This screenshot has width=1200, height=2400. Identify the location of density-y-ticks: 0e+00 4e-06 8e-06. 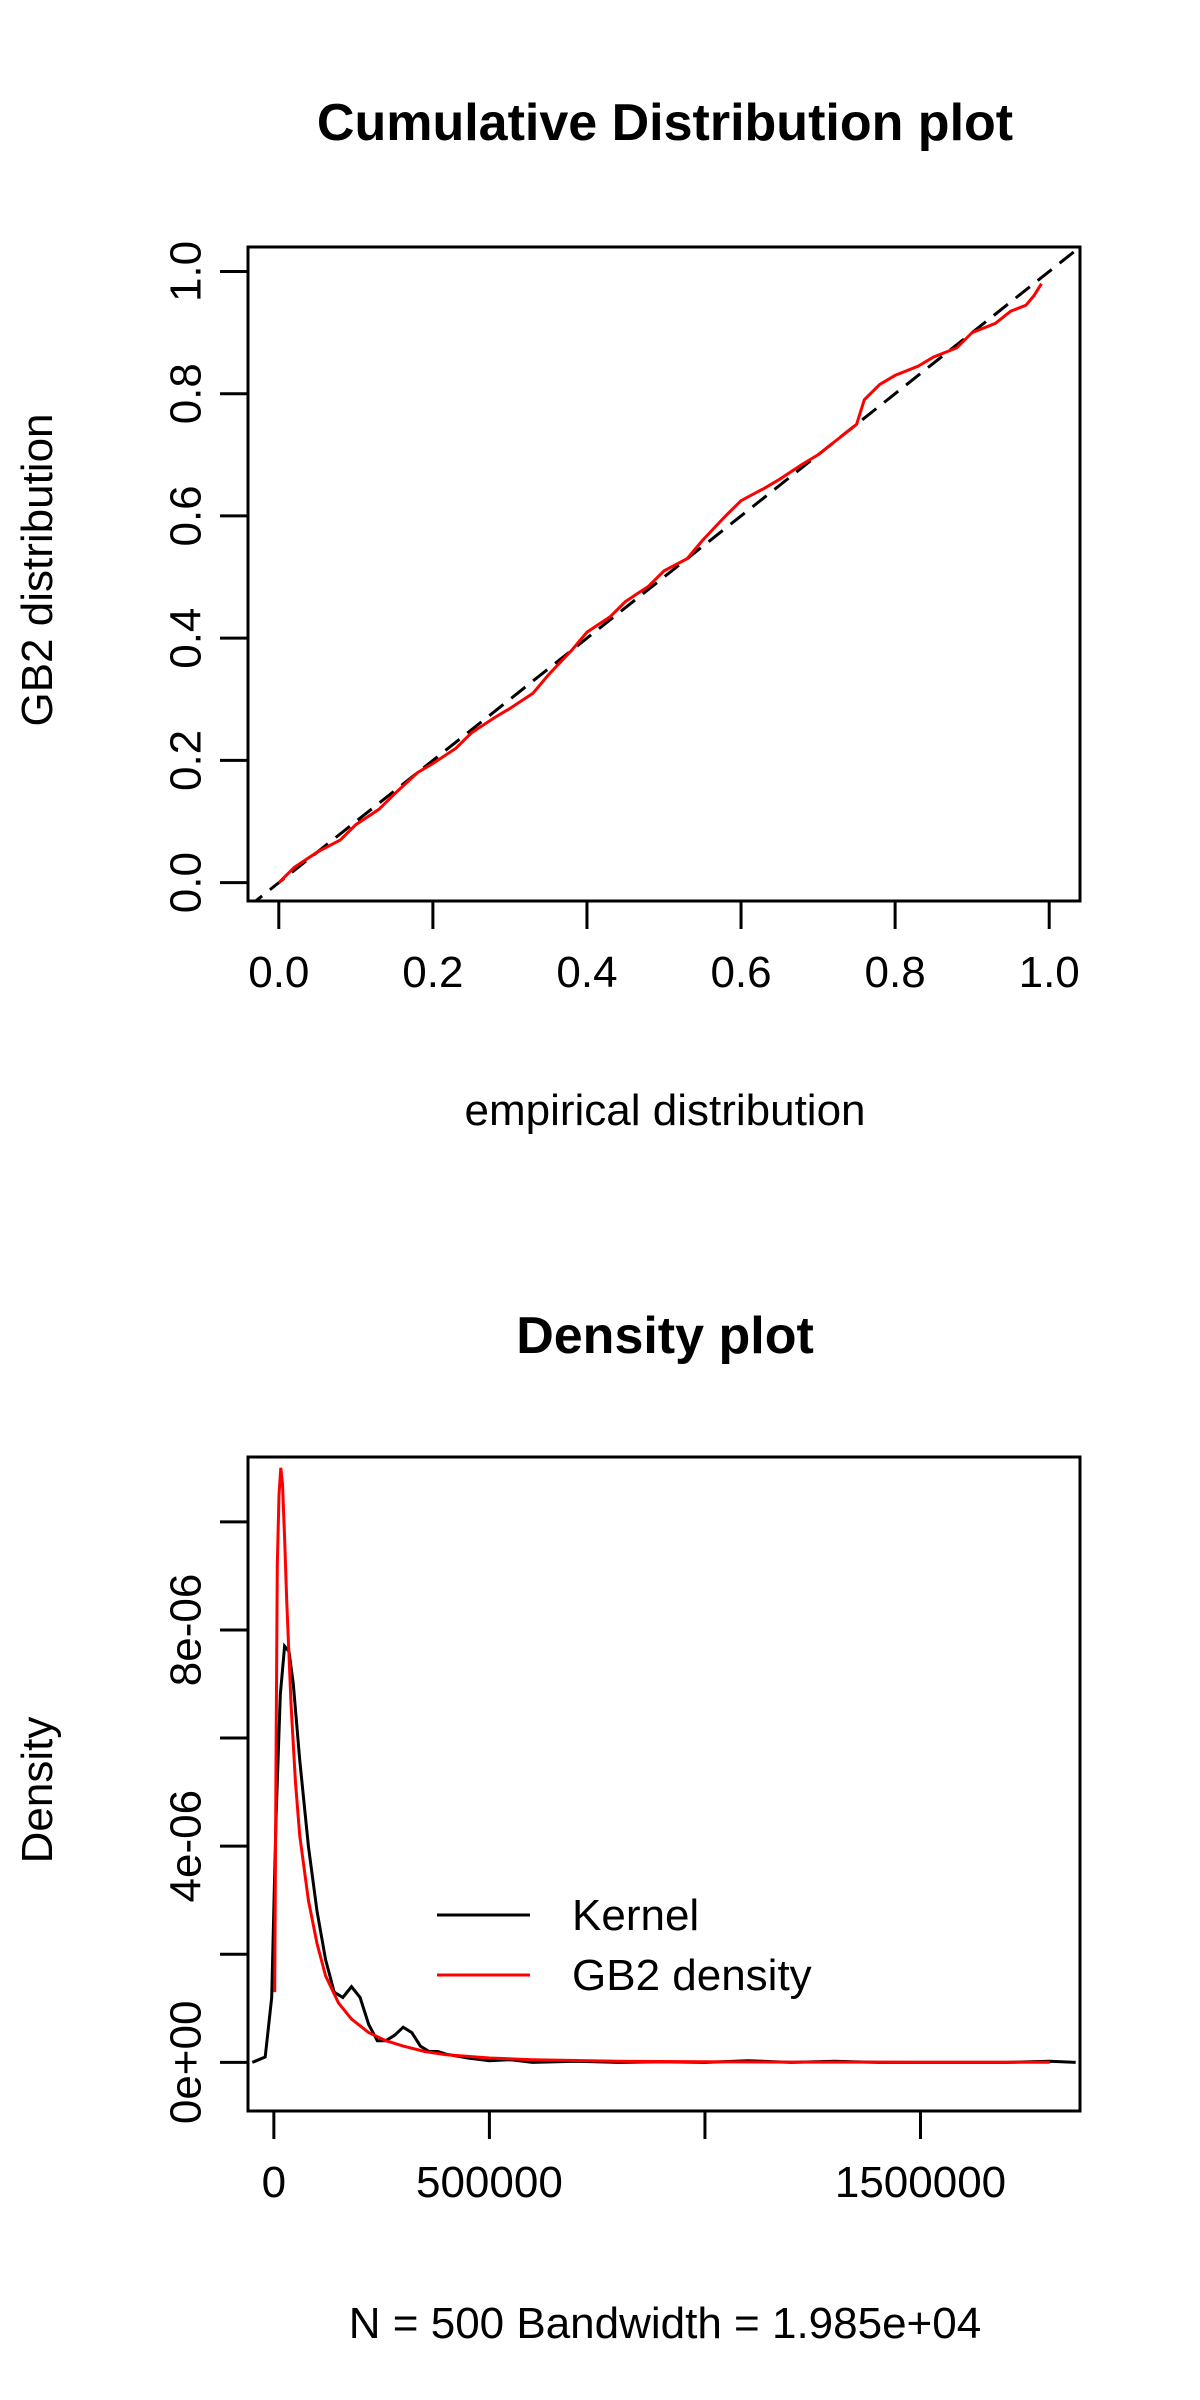
(205, 1822).